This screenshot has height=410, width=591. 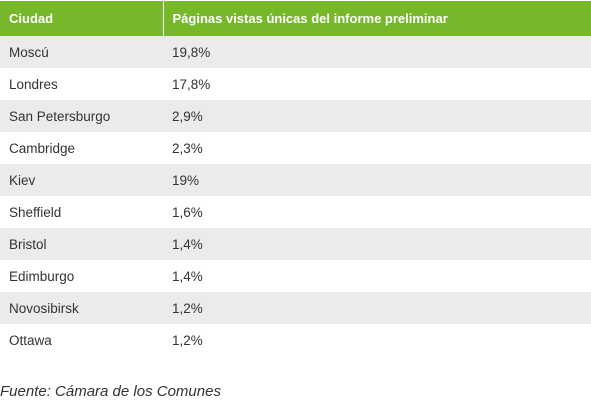 What do you see at coordinates (377, 84) in the screenshot?
I see `views-cell: 17,8%` at bounding box center [377, 84].